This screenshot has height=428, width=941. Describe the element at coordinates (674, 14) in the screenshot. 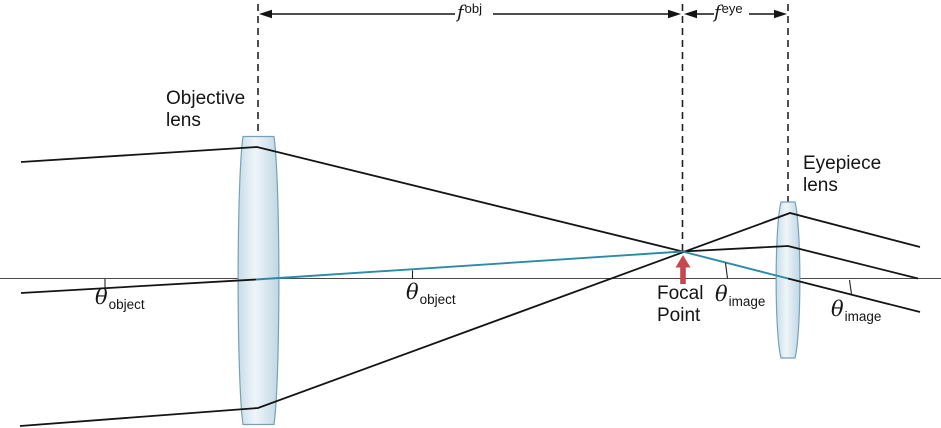

I see `f-obj-right-arrowhead-icon` at that location.